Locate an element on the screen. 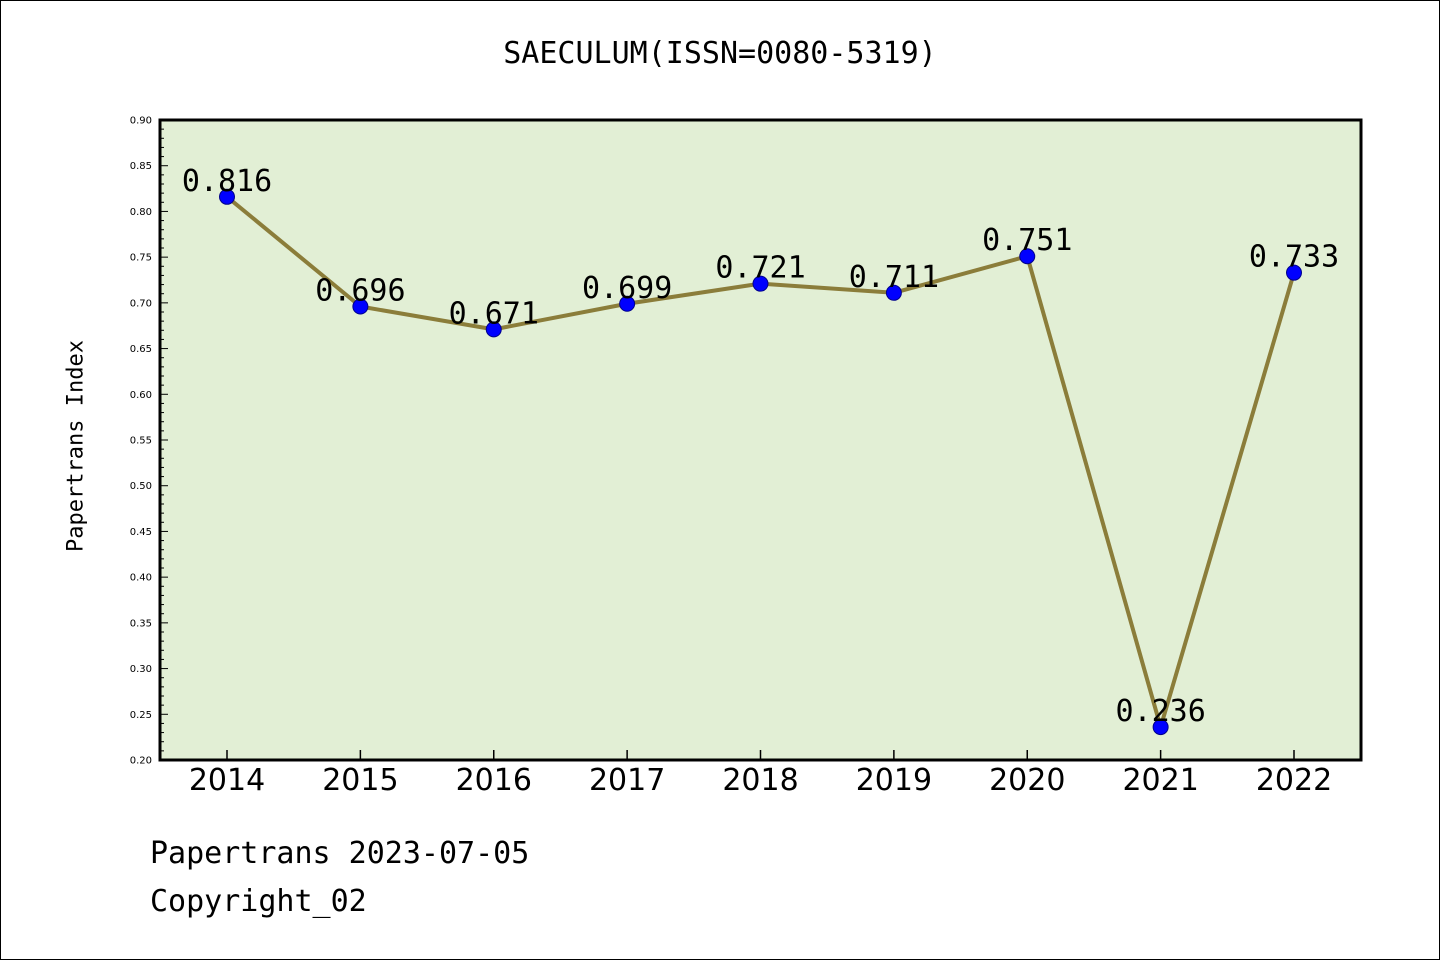 The width and height of the screenshot is (1440, 960). y-tick-label: 0.65 is located at coordinates (141, 349).